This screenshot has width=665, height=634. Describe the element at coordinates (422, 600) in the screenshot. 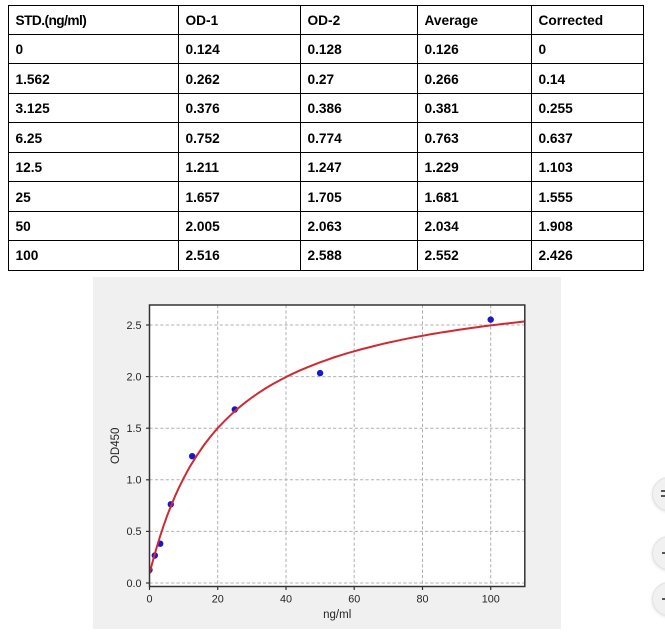

I see `svg-text: 80` at that location.